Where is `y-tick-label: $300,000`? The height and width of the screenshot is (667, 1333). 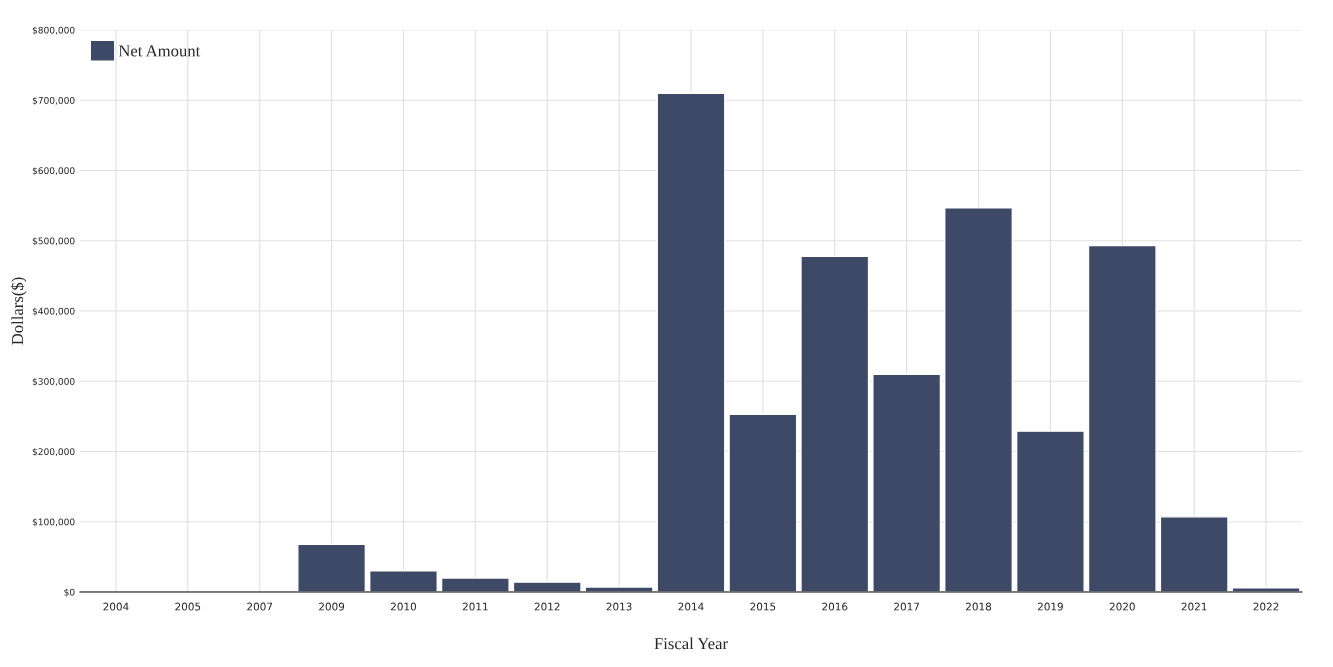 y-tick-label: $300,000 is located at coordinates (53, 382).